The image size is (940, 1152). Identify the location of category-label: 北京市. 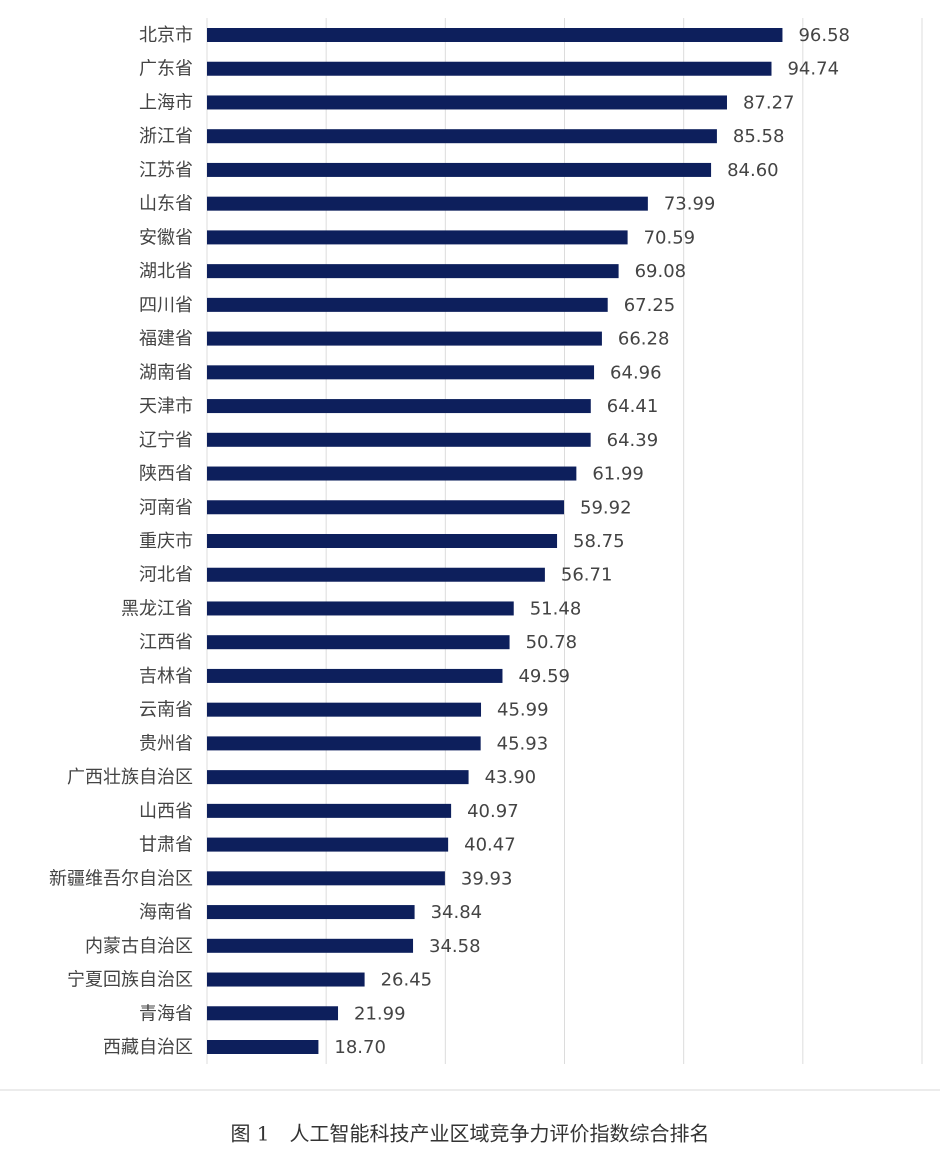
(166, 35).